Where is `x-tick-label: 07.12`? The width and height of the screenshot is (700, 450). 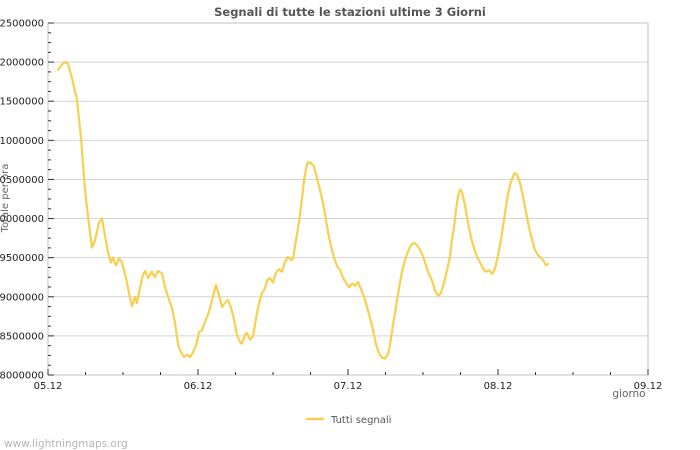 x-tick-label: 07.12 is located at coordinates (348, 386).